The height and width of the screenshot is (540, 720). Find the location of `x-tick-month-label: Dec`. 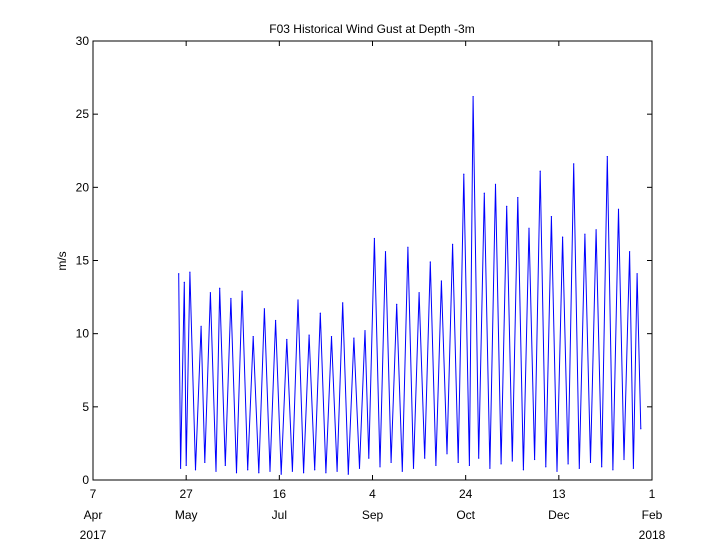

x-tick-month-label: Dec is located at coordinates (558, 515).